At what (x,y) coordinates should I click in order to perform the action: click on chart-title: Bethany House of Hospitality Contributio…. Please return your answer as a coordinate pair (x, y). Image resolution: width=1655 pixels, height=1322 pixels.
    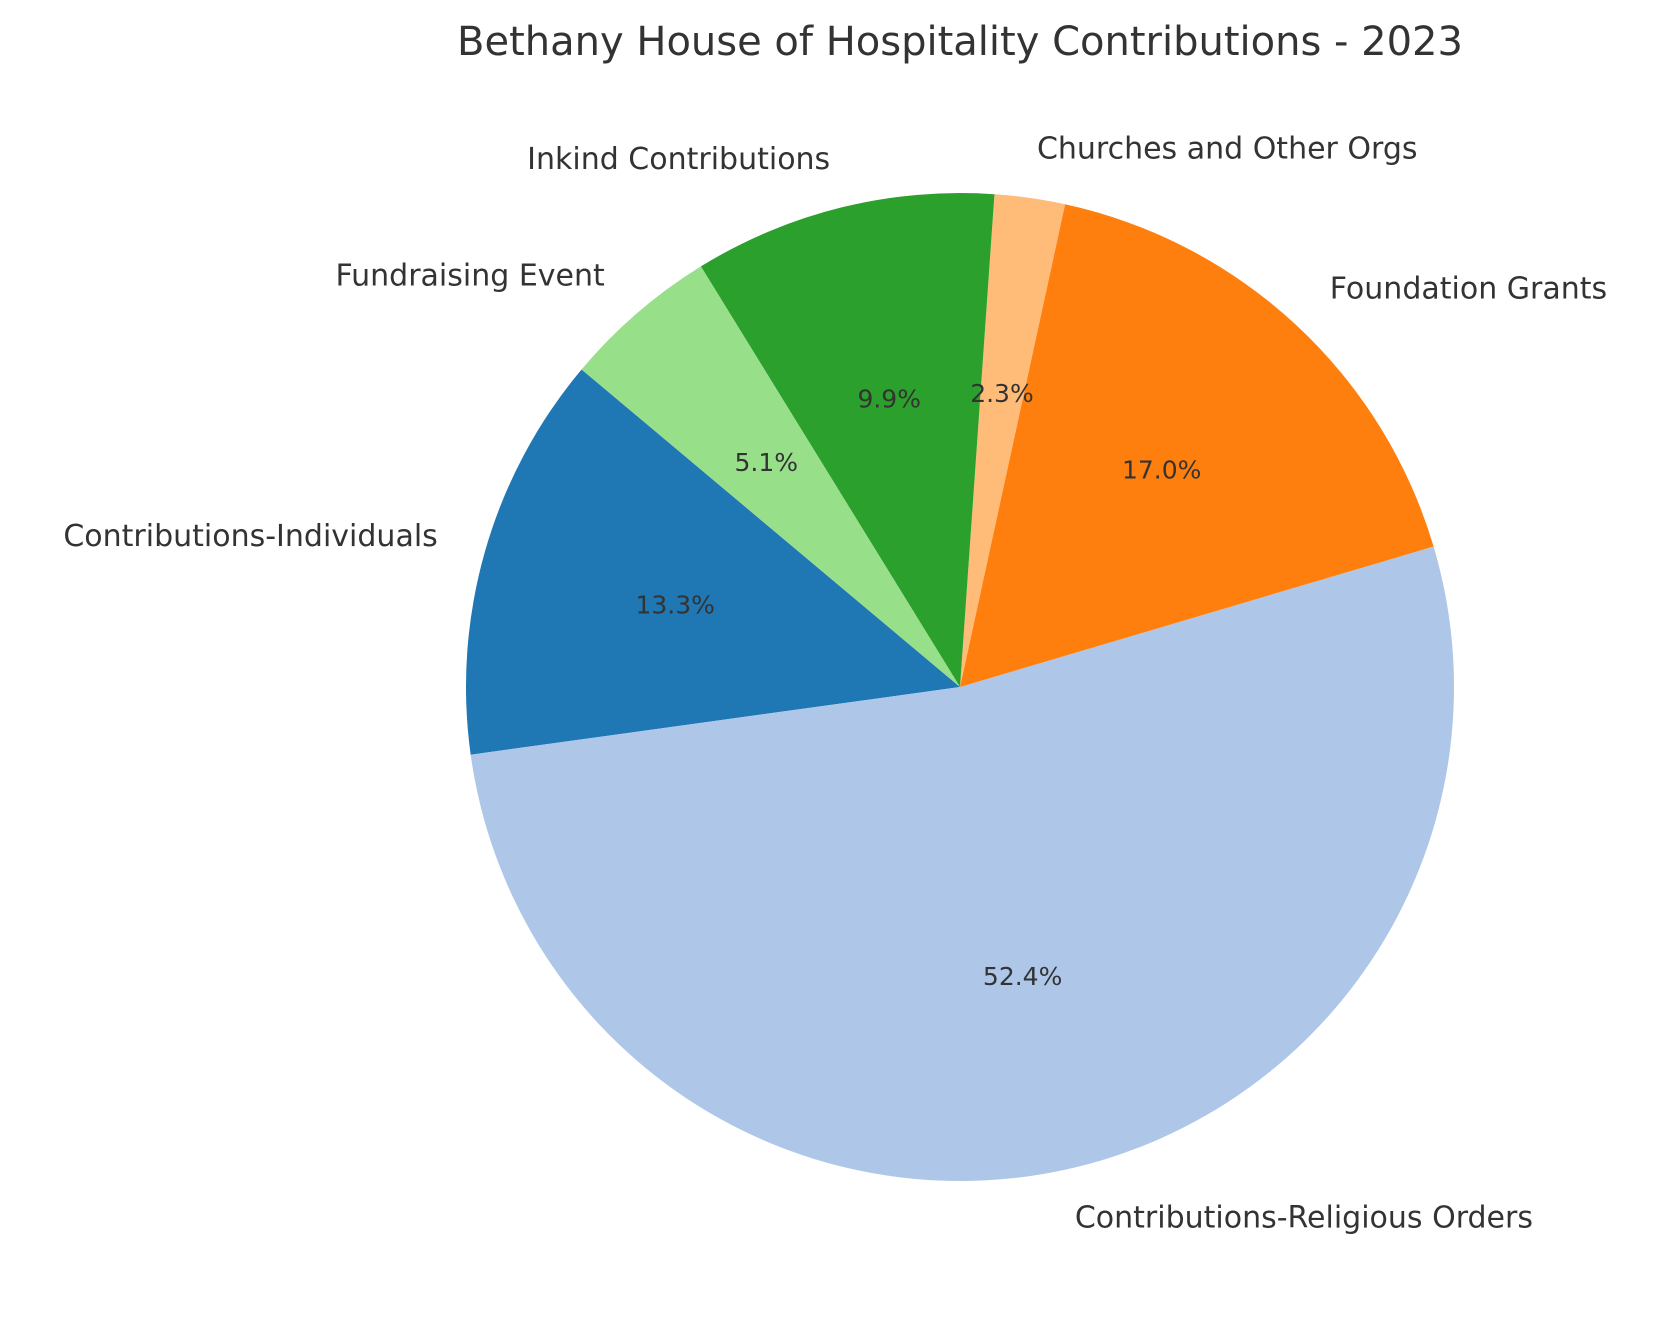
    Looking at the image, I should click on (960, 42).